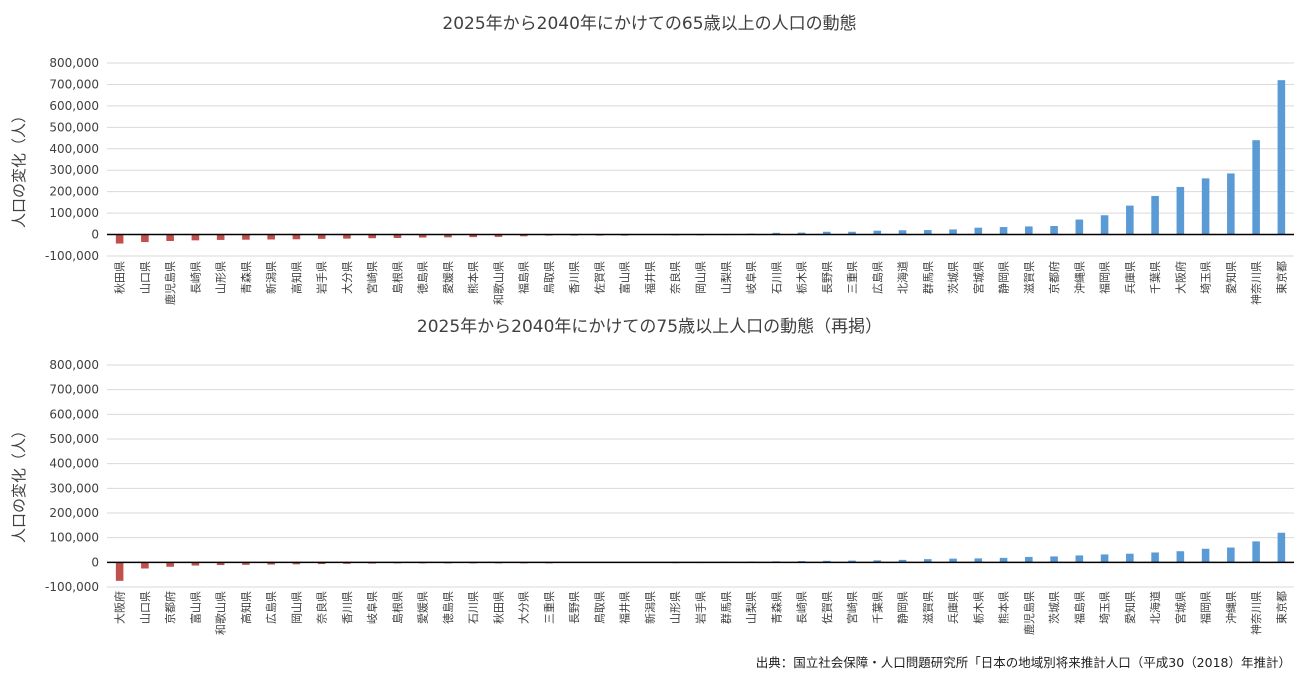 This screenshot has width=1299, height=674. What do you see at coordinates (1054, 607) in the screenshot?
I see `x-tick-label: 茨城県` at bounding box center [1054, 607].